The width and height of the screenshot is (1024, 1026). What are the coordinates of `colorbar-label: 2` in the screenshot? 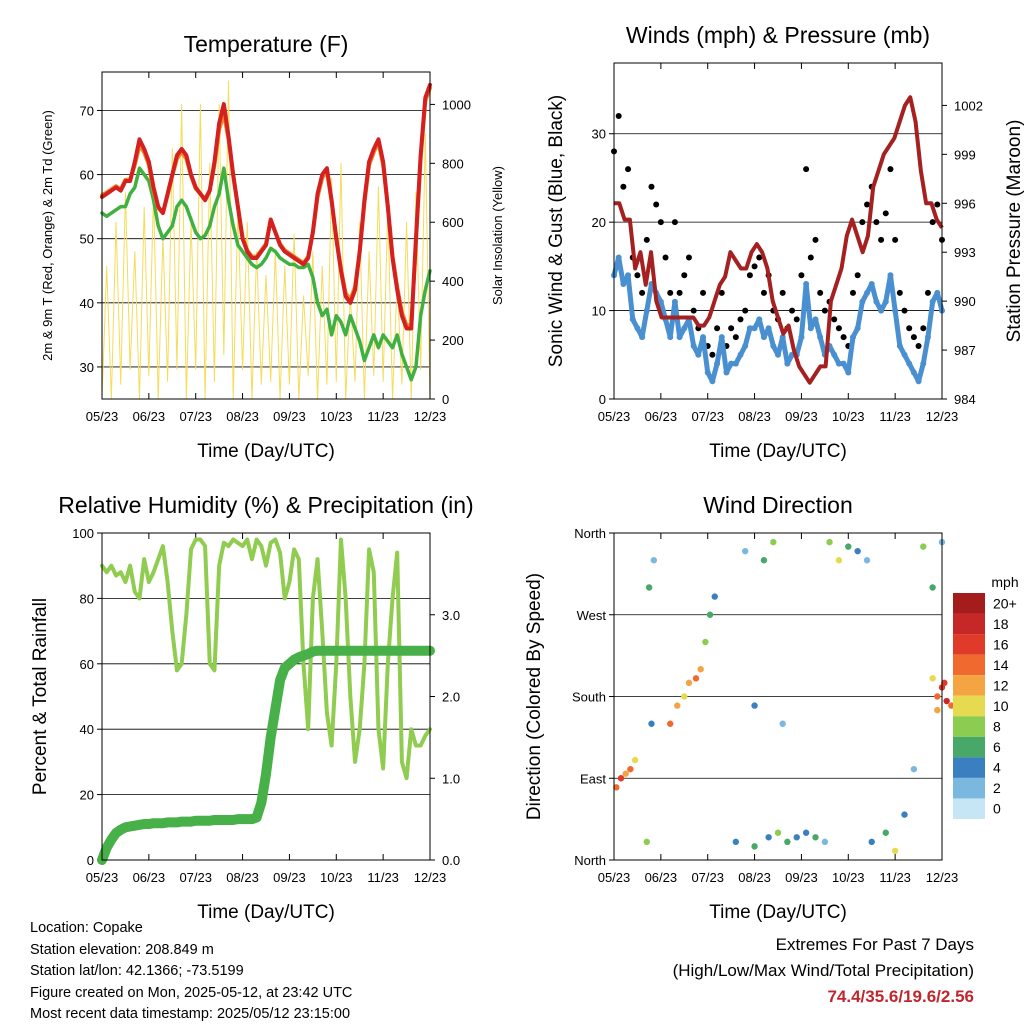 It's located at (997, 788).